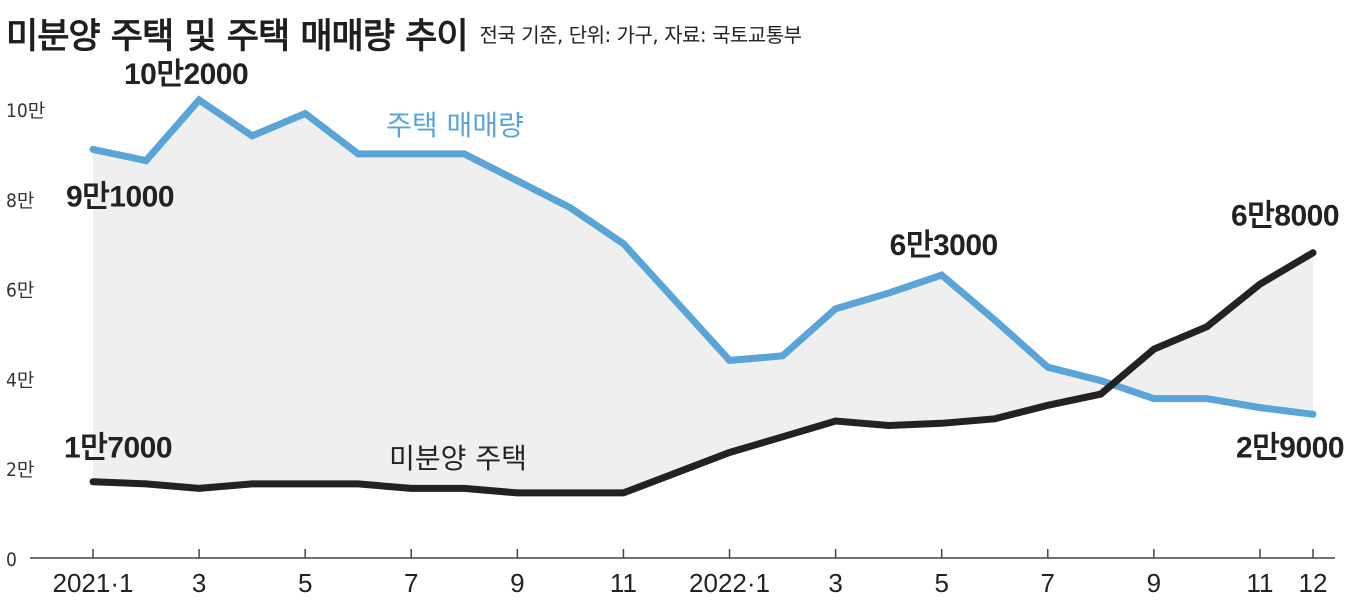  I want to click on data-label: 6만8000, so click(1285, 216).